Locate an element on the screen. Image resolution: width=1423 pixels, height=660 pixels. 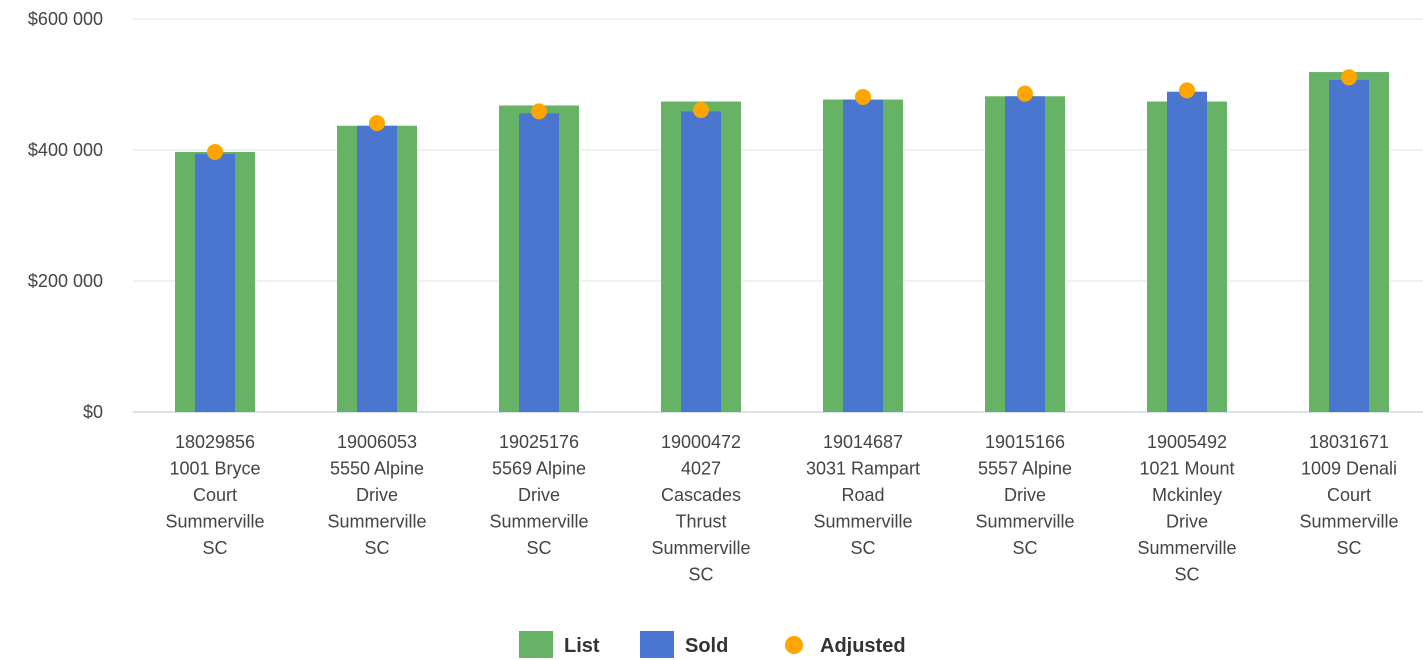
x-category-label-line: 1009 Denali is located at coordinates (1349, 469).